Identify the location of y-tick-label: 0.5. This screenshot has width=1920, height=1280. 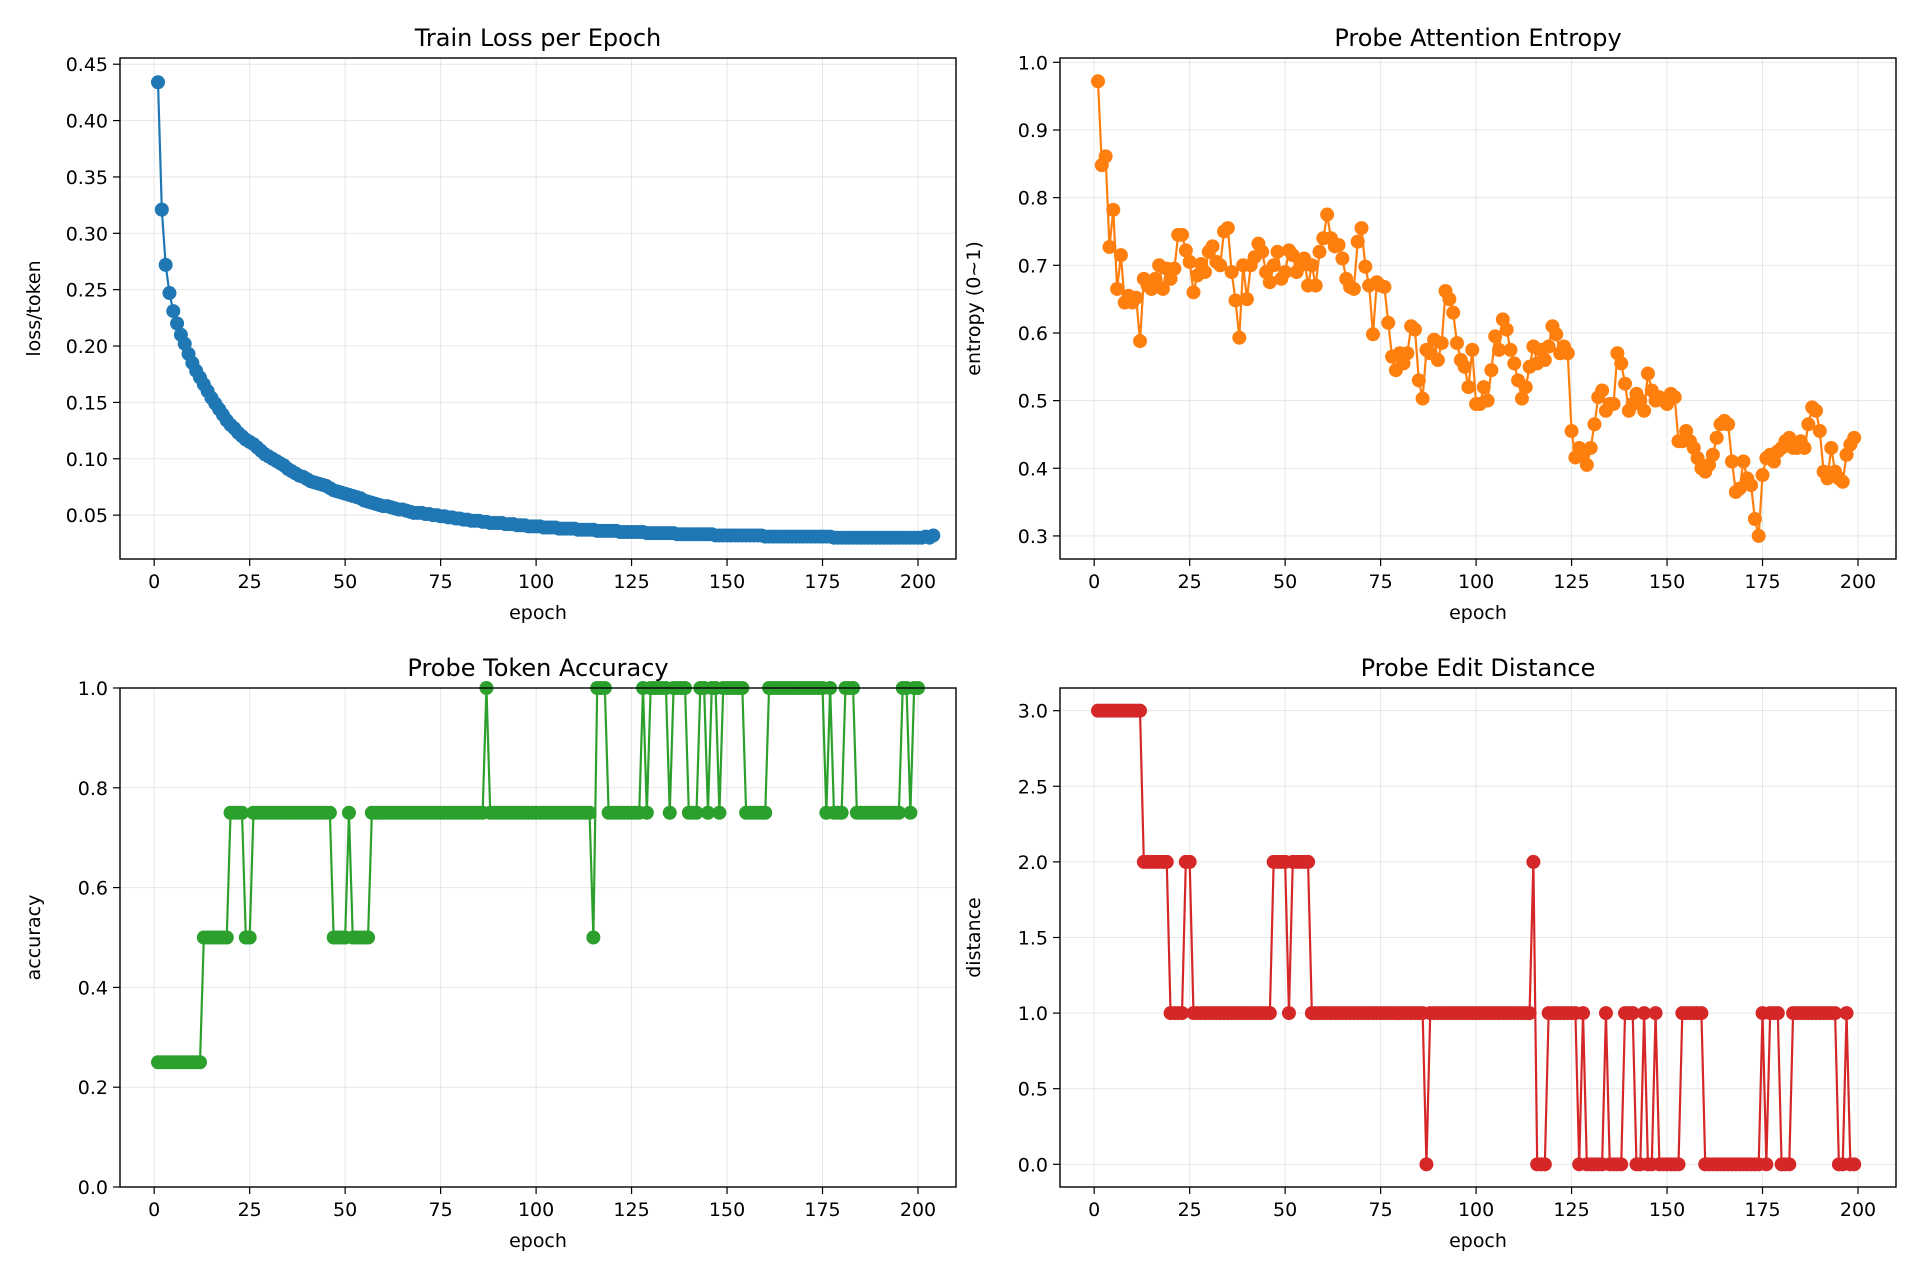
(1033, 1090).